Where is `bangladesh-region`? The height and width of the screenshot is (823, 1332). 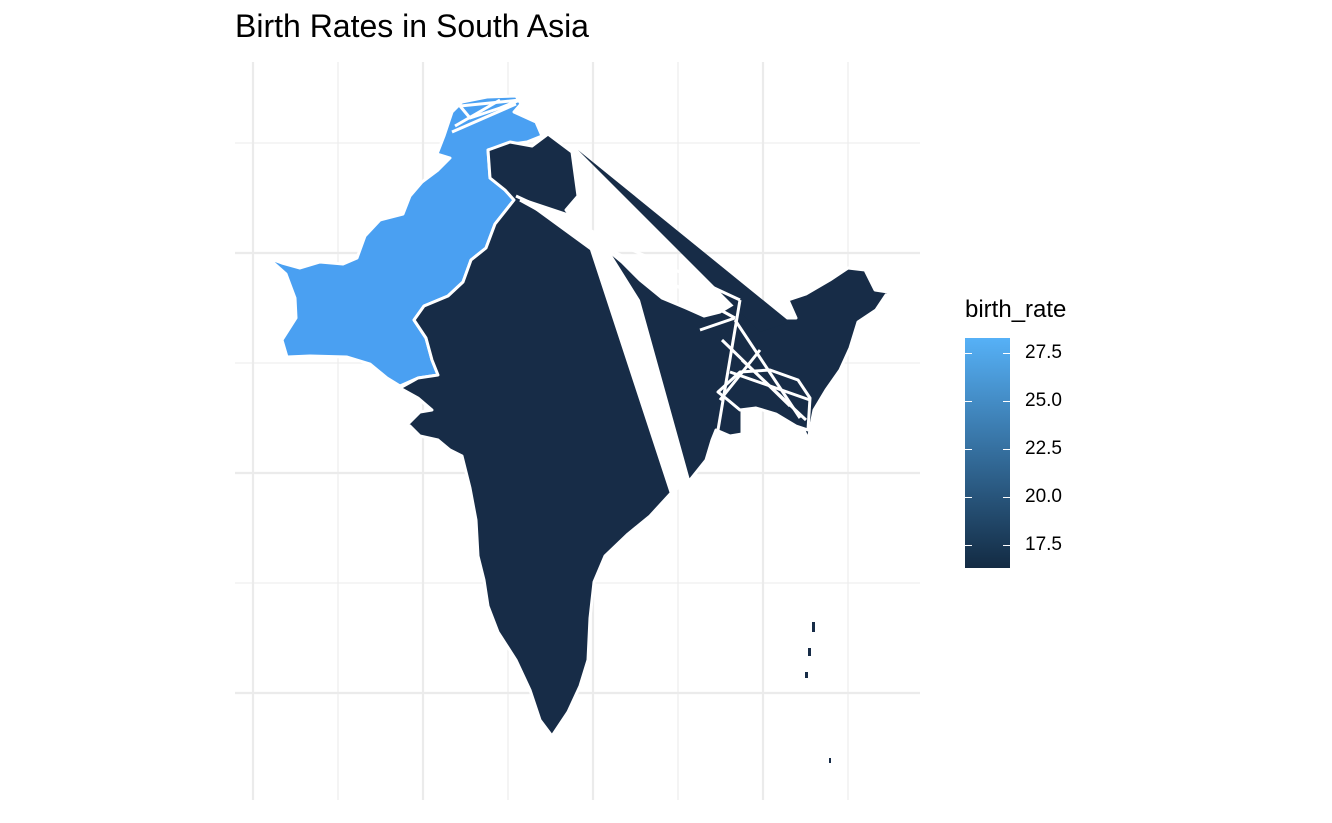
bangladesh-region is located at coordinates (764, 400).